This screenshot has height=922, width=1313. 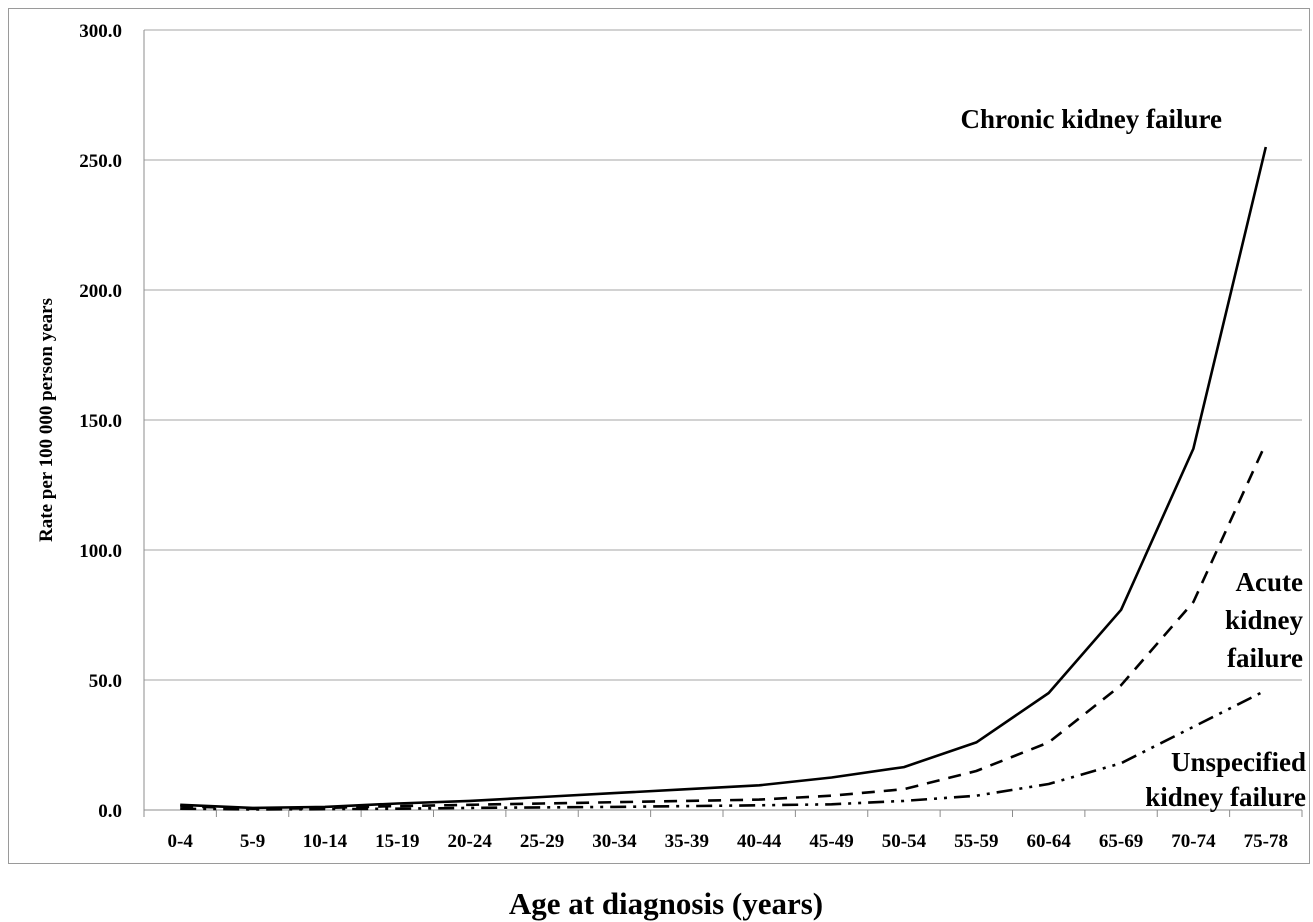 What do you see at coordinates (1121, 841) in the screenshot?
I see `x-tick-label: 65-69` at bounding box center [1121, 841].